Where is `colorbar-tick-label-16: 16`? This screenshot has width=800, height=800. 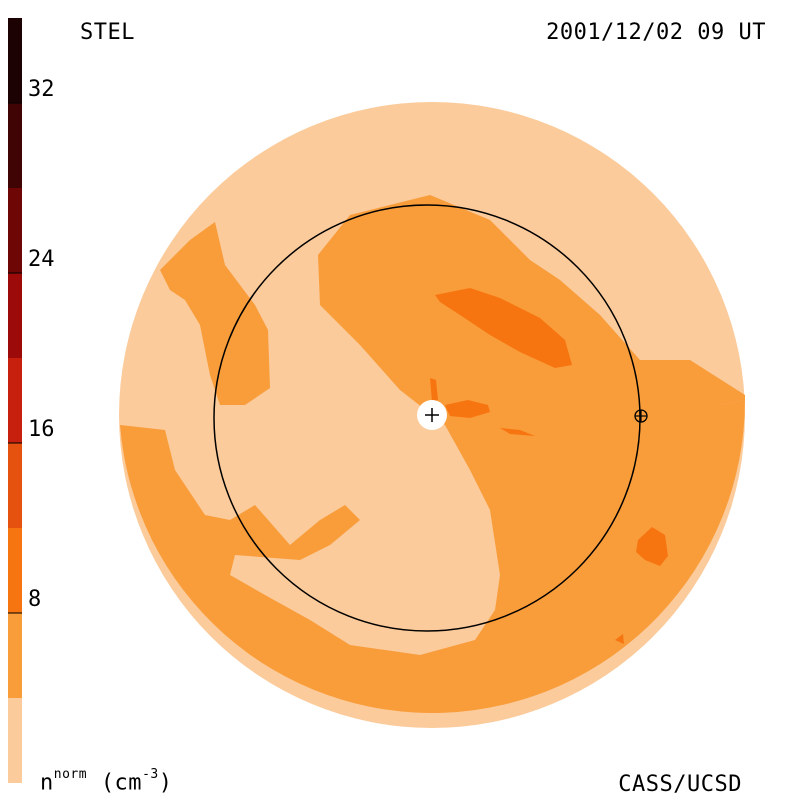
colorbar-tick-label-16: 16 is located at coordinates (41, 429).